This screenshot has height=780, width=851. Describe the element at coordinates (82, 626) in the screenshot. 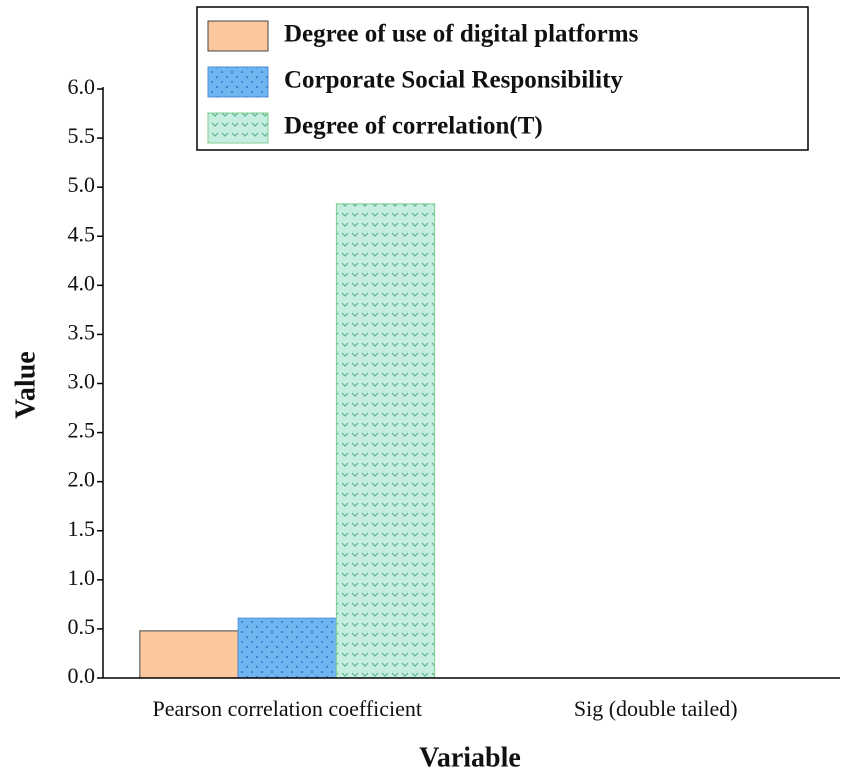

I see `y-tick-label: 0.5` at that location.